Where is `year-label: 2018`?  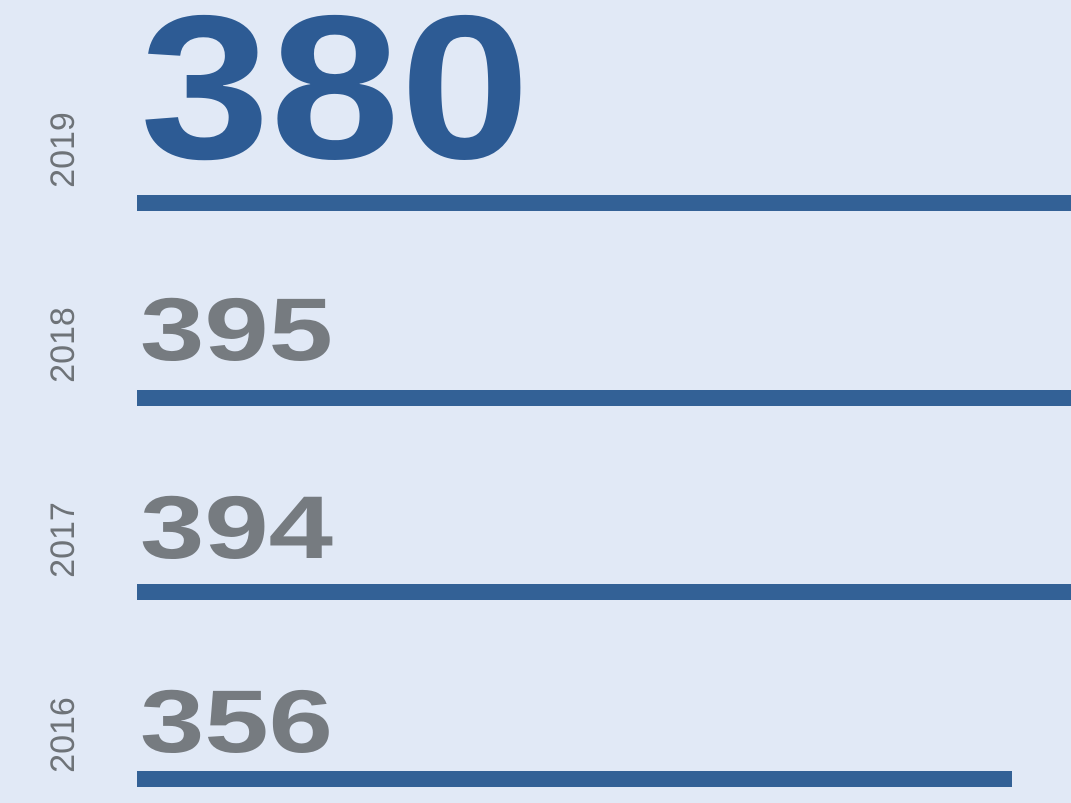 year-label: 2018 is located at coordinates (63, 345).